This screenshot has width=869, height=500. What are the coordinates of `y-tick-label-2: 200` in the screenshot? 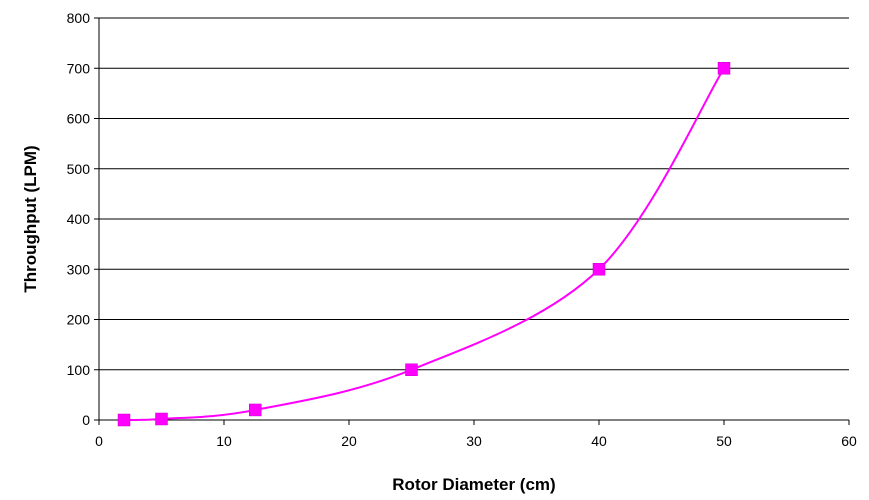 It's located at (79, 320).